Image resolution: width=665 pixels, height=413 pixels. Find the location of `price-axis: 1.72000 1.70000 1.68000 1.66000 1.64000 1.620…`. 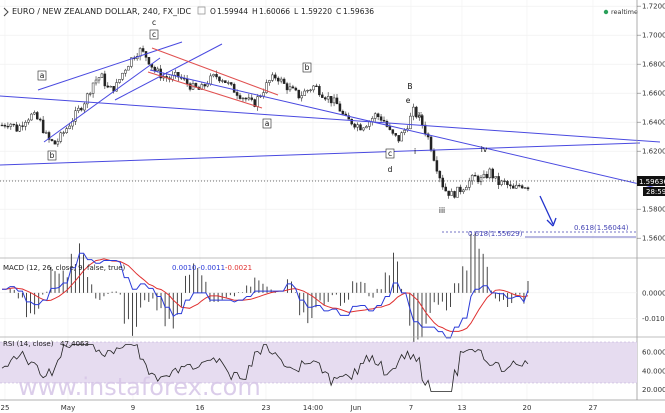

price-axis: 1.72000 1.70000 1.68000 1.66000 1.64000 1.620… is located at coordinates (651, 123).